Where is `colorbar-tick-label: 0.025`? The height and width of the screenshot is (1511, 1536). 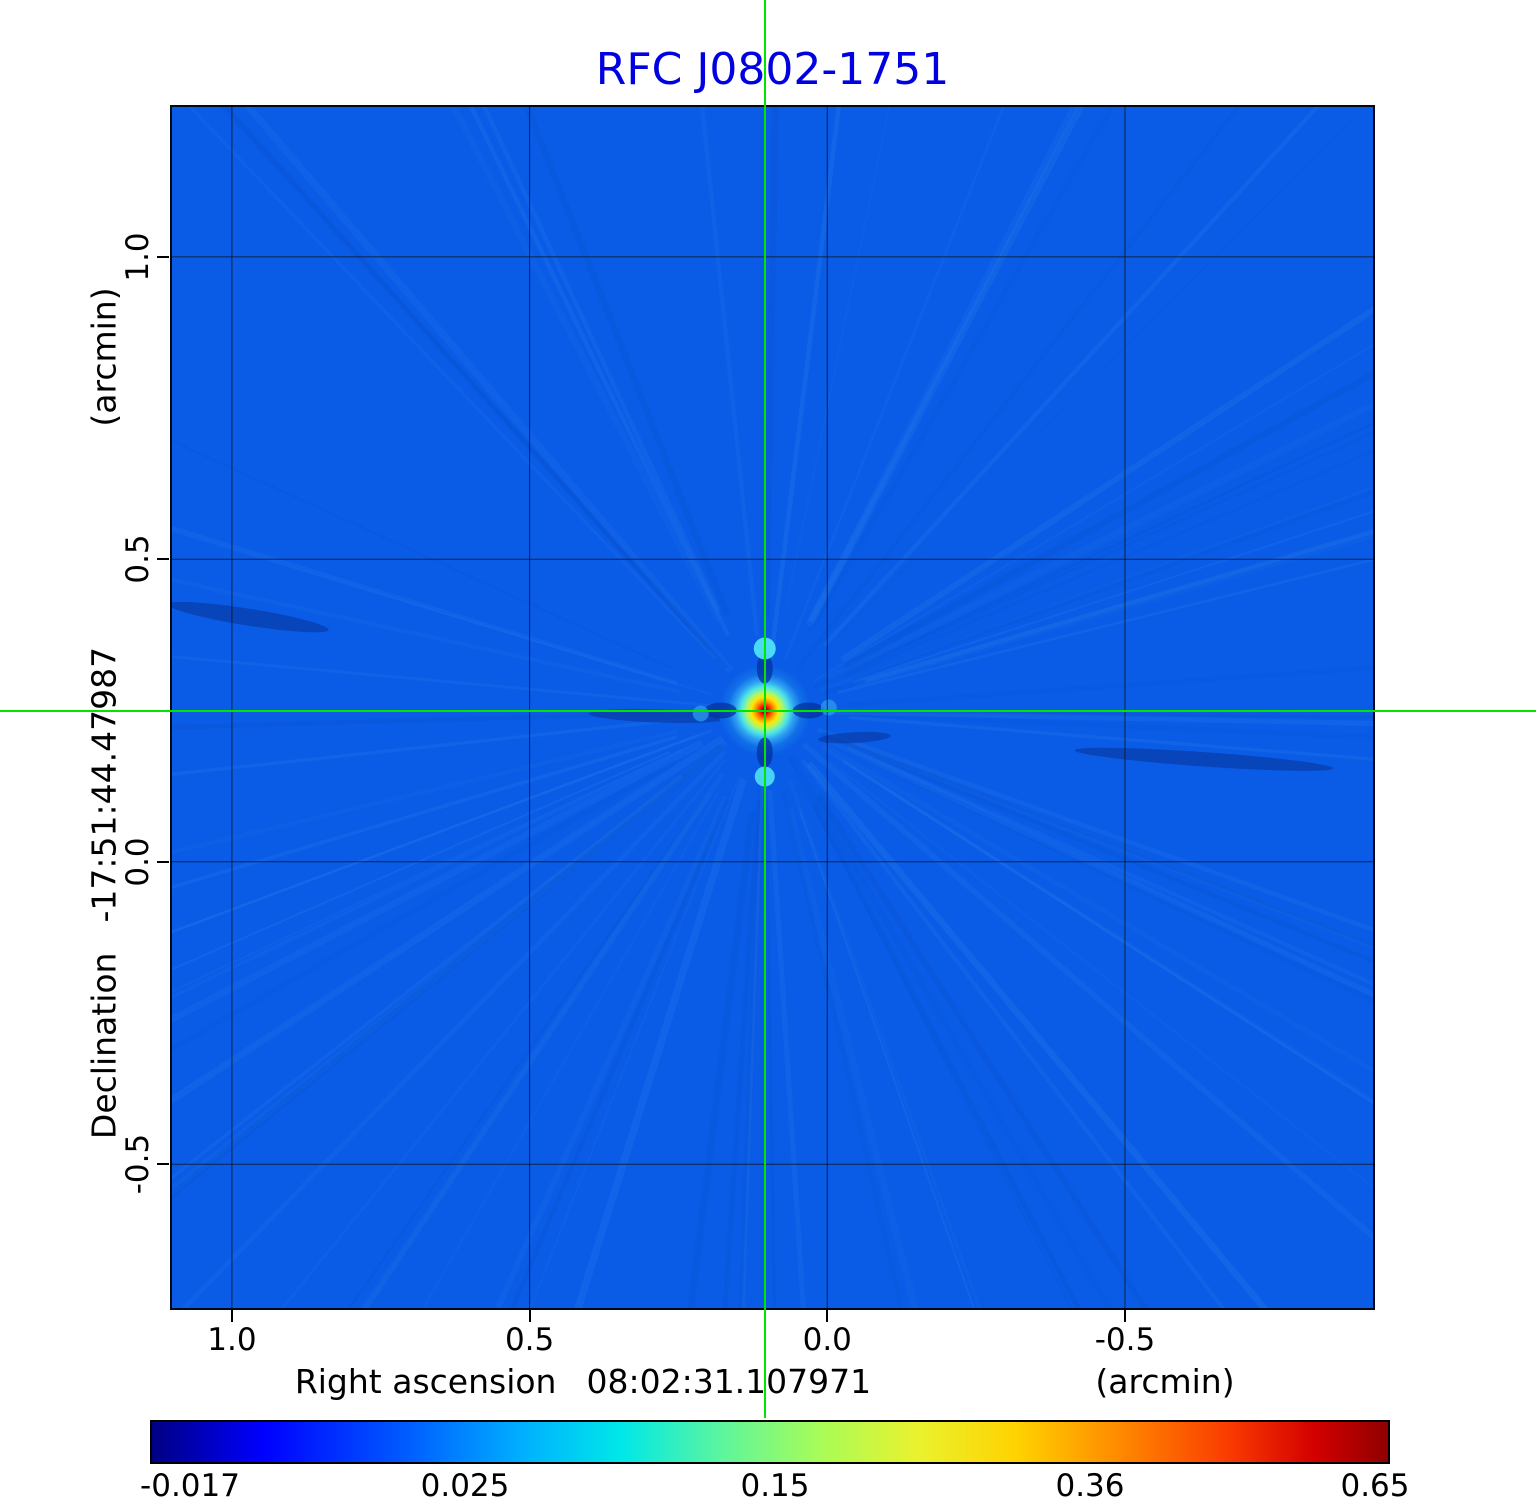
colorbar-tick-label: 0.025 is located at coordinates (465, 1486).